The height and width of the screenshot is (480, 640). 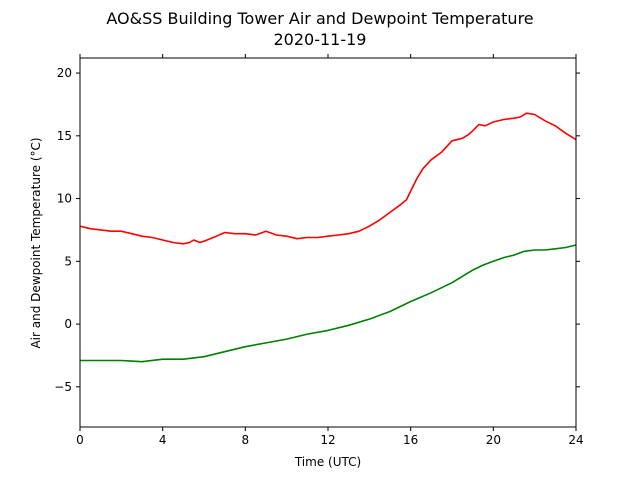 I want to click on y-axis-label: Air and Dewpoint Temperature (°C), so click(x=36, y=242).